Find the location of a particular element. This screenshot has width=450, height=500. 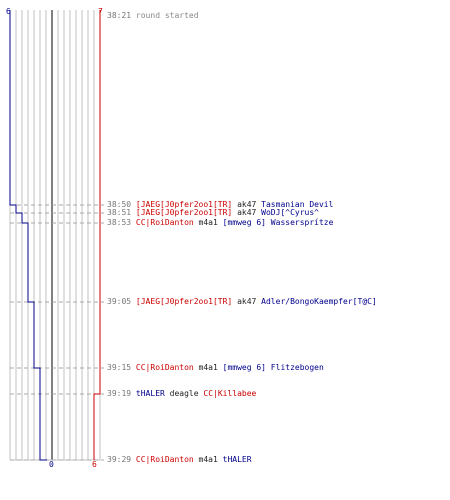

victim-name: tHALER is located at coordinates (237, 459).